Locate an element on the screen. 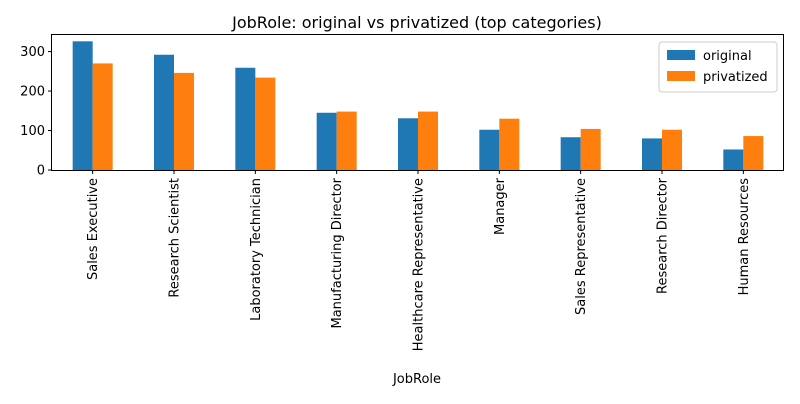 The width and height of the screenshot is (800, 404). x-tick-label-0: Sales Executive is located at coordinates (93, 229).